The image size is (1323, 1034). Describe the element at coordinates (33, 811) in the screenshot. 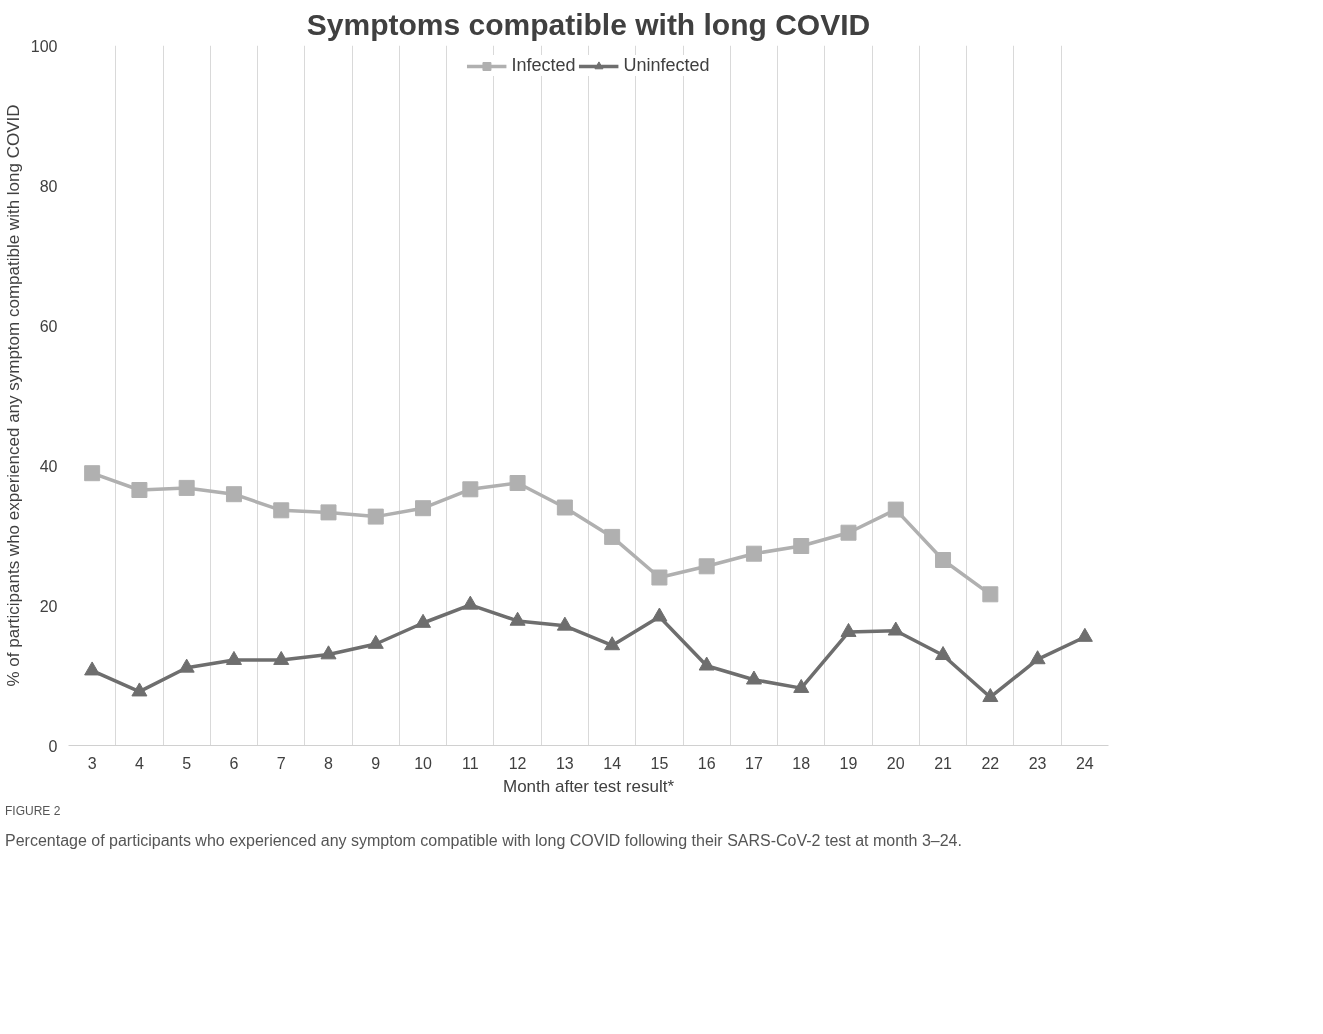

I see `caption: FIGURE 2` at that location.